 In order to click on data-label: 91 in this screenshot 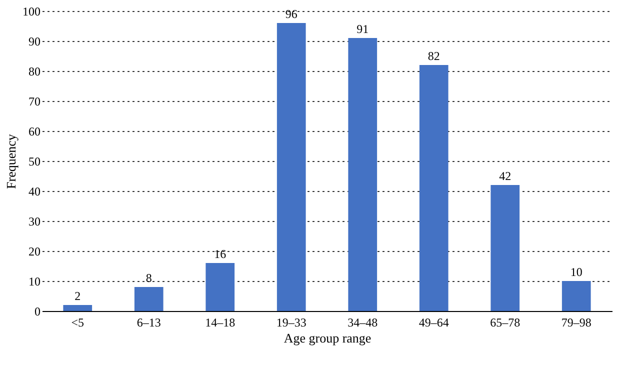, I will do `click(362, 29)`.